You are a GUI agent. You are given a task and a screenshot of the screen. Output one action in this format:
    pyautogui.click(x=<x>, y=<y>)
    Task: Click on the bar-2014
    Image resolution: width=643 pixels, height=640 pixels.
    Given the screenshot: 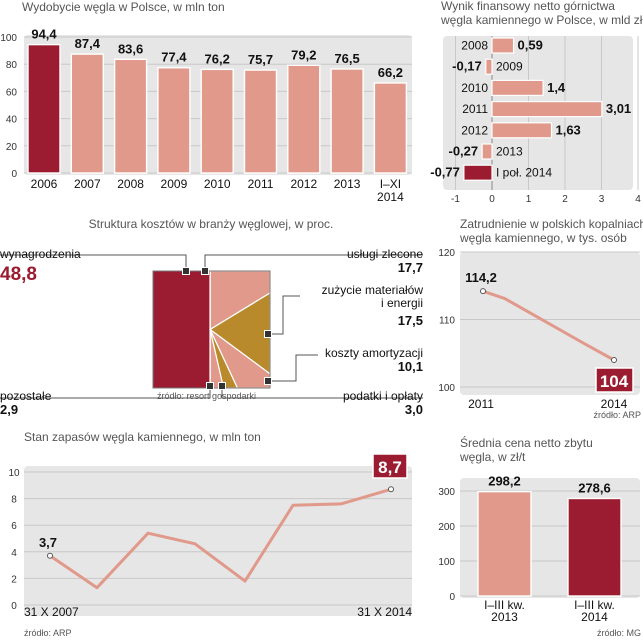 What is the action you would take?
    pyautogui.click(x=594, y=547)
    